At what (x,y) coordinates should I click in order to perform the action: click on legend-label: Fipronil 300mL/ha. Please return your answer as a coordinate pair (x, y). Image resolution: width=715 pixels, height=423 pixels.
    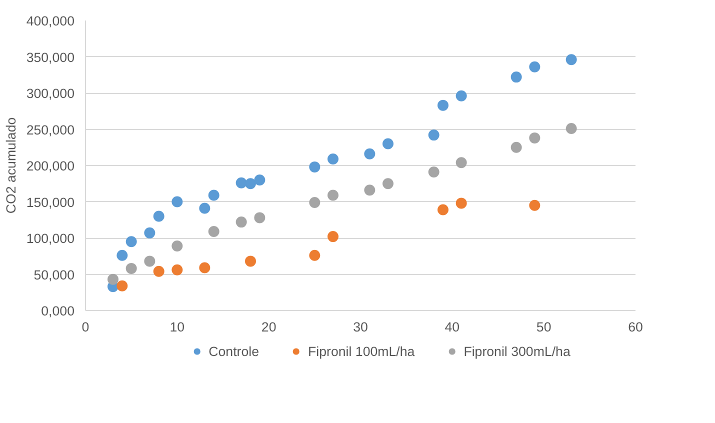
    Looking at the image, I should click on (517, 351).